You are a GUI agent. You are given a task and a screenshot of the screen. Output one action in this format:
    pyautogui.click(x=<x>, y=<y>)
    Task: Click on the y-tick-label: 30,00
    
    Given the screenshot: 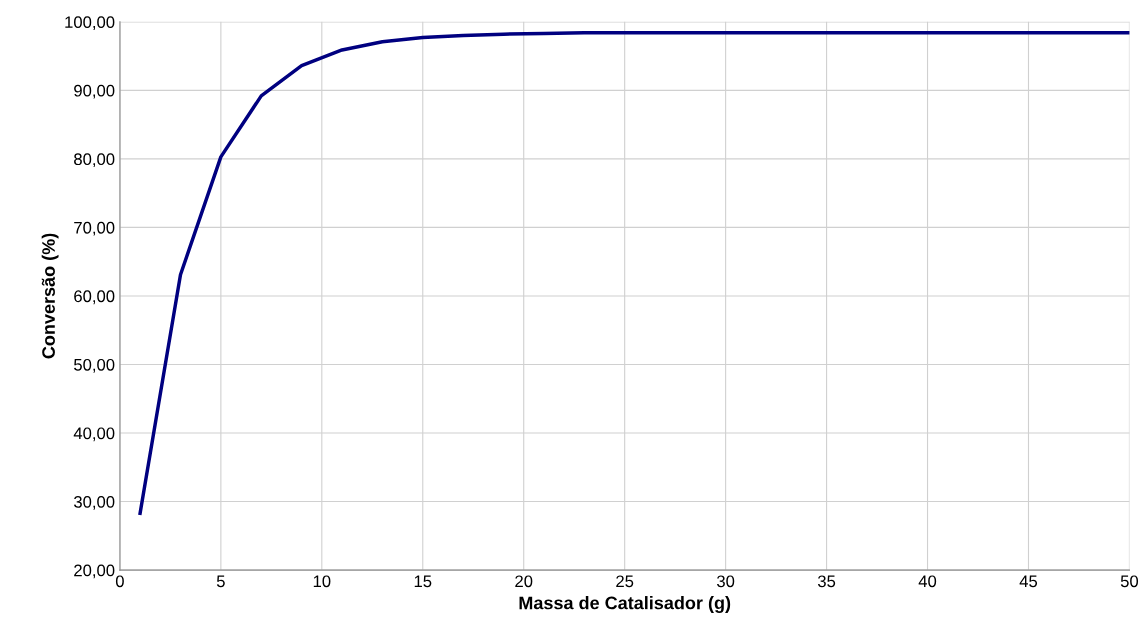 What is the action you would take?
    pyautogui.click(x=94, y=502)
    